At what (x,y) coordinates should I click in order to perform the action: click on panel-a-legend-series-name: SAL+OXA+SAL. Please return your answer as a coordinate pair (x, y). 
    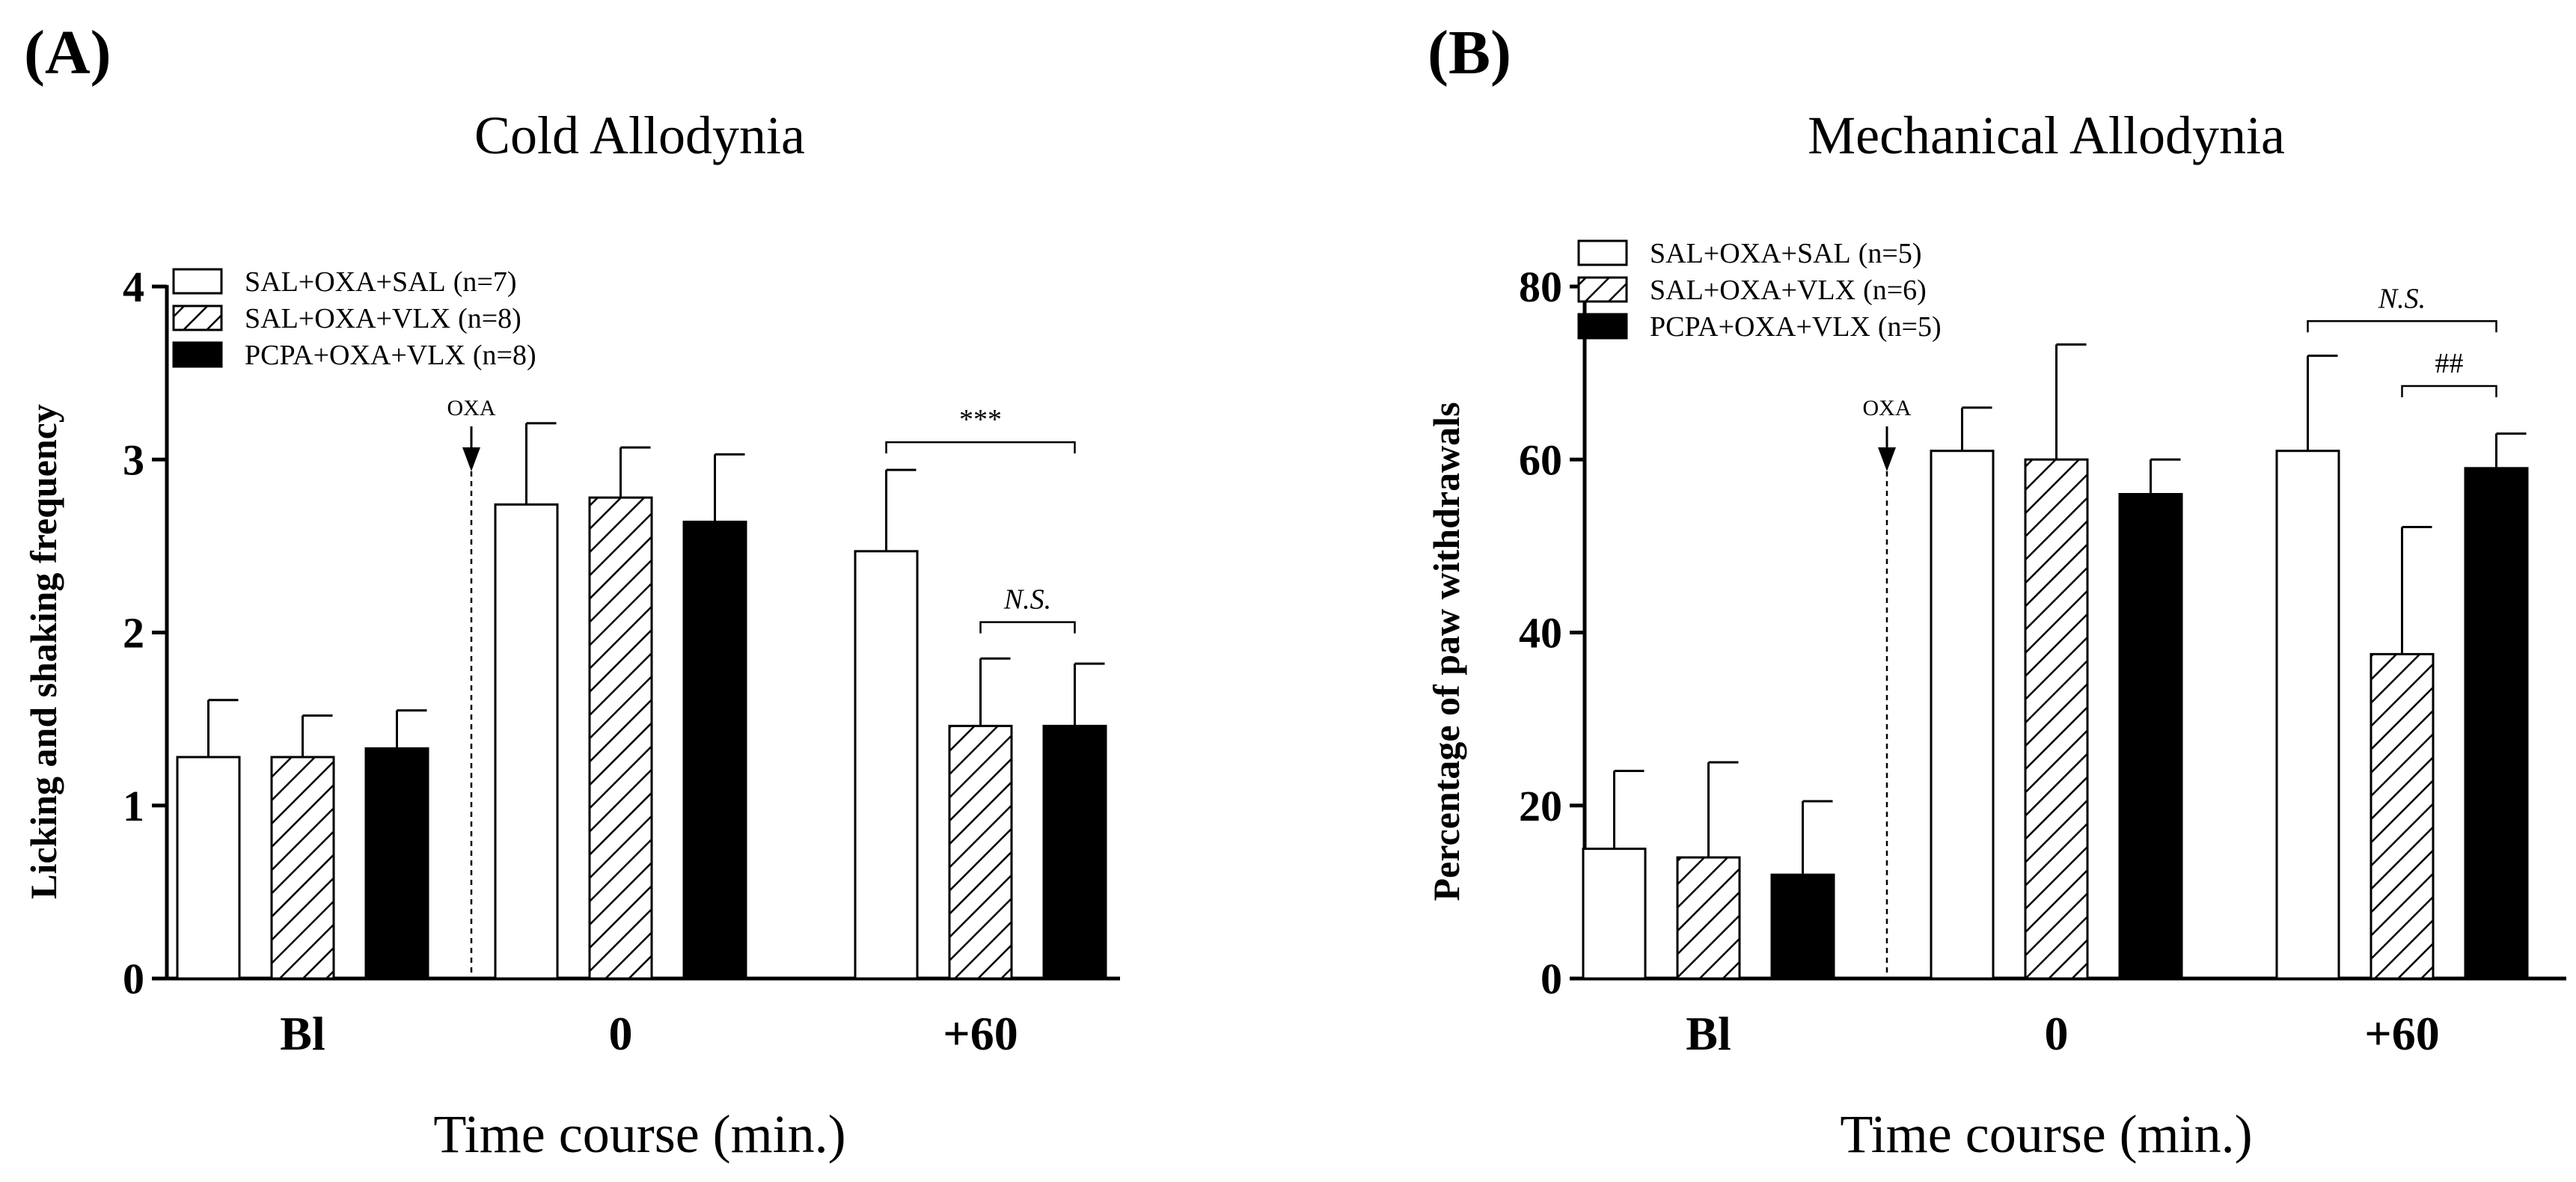
    Looking at the image, I should click on (345, 282).